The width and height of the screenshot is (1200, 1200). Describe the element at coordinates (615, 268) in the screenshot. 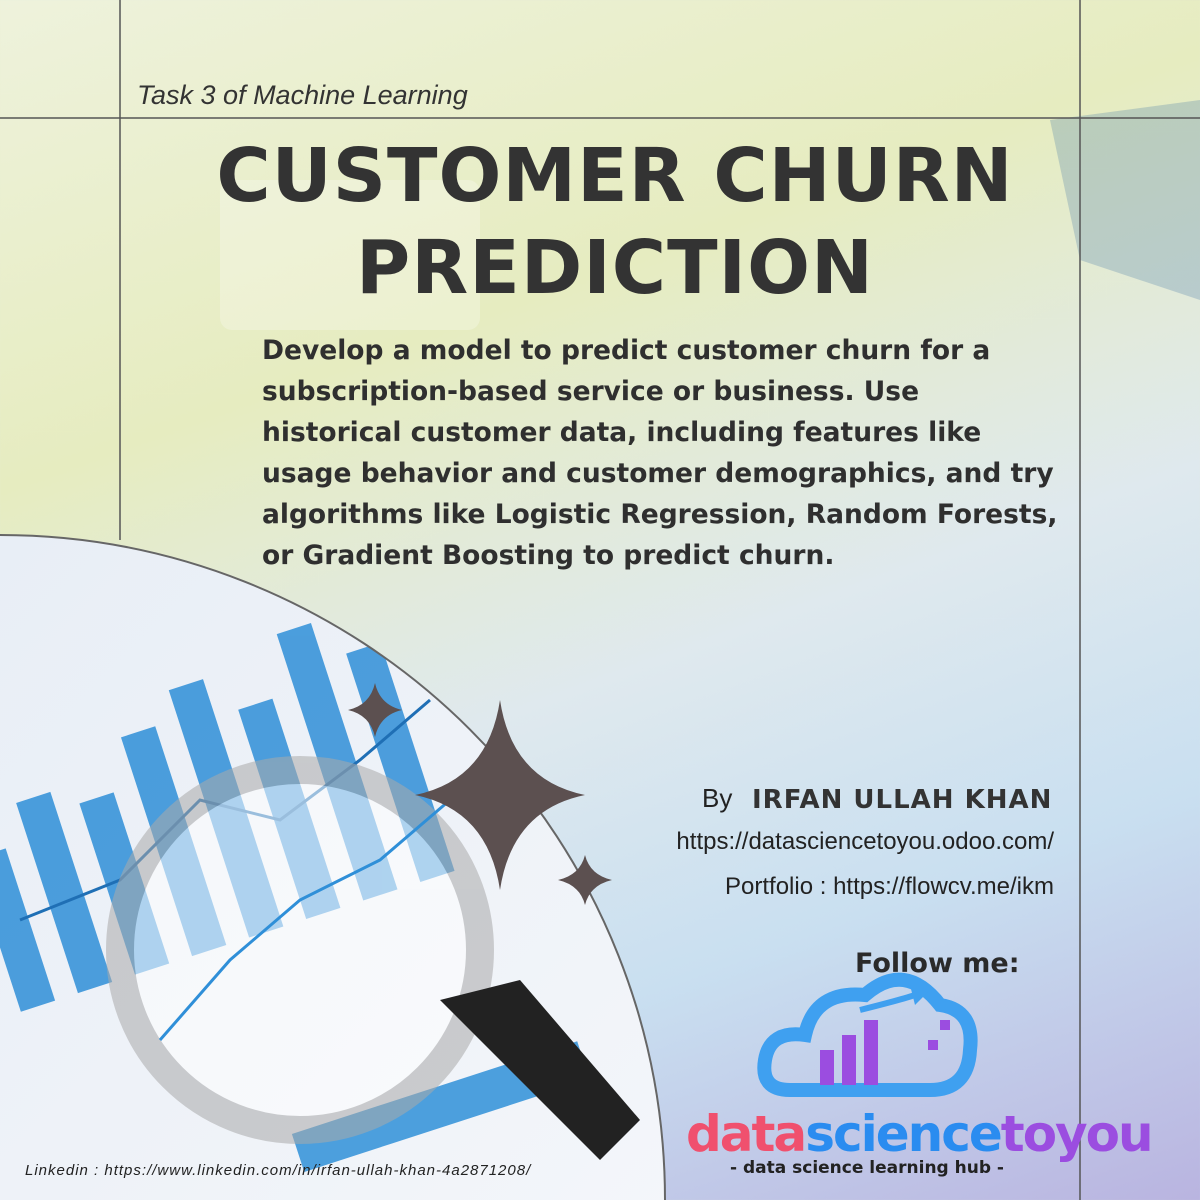

I see `title-line: PREDICTION` at that location.